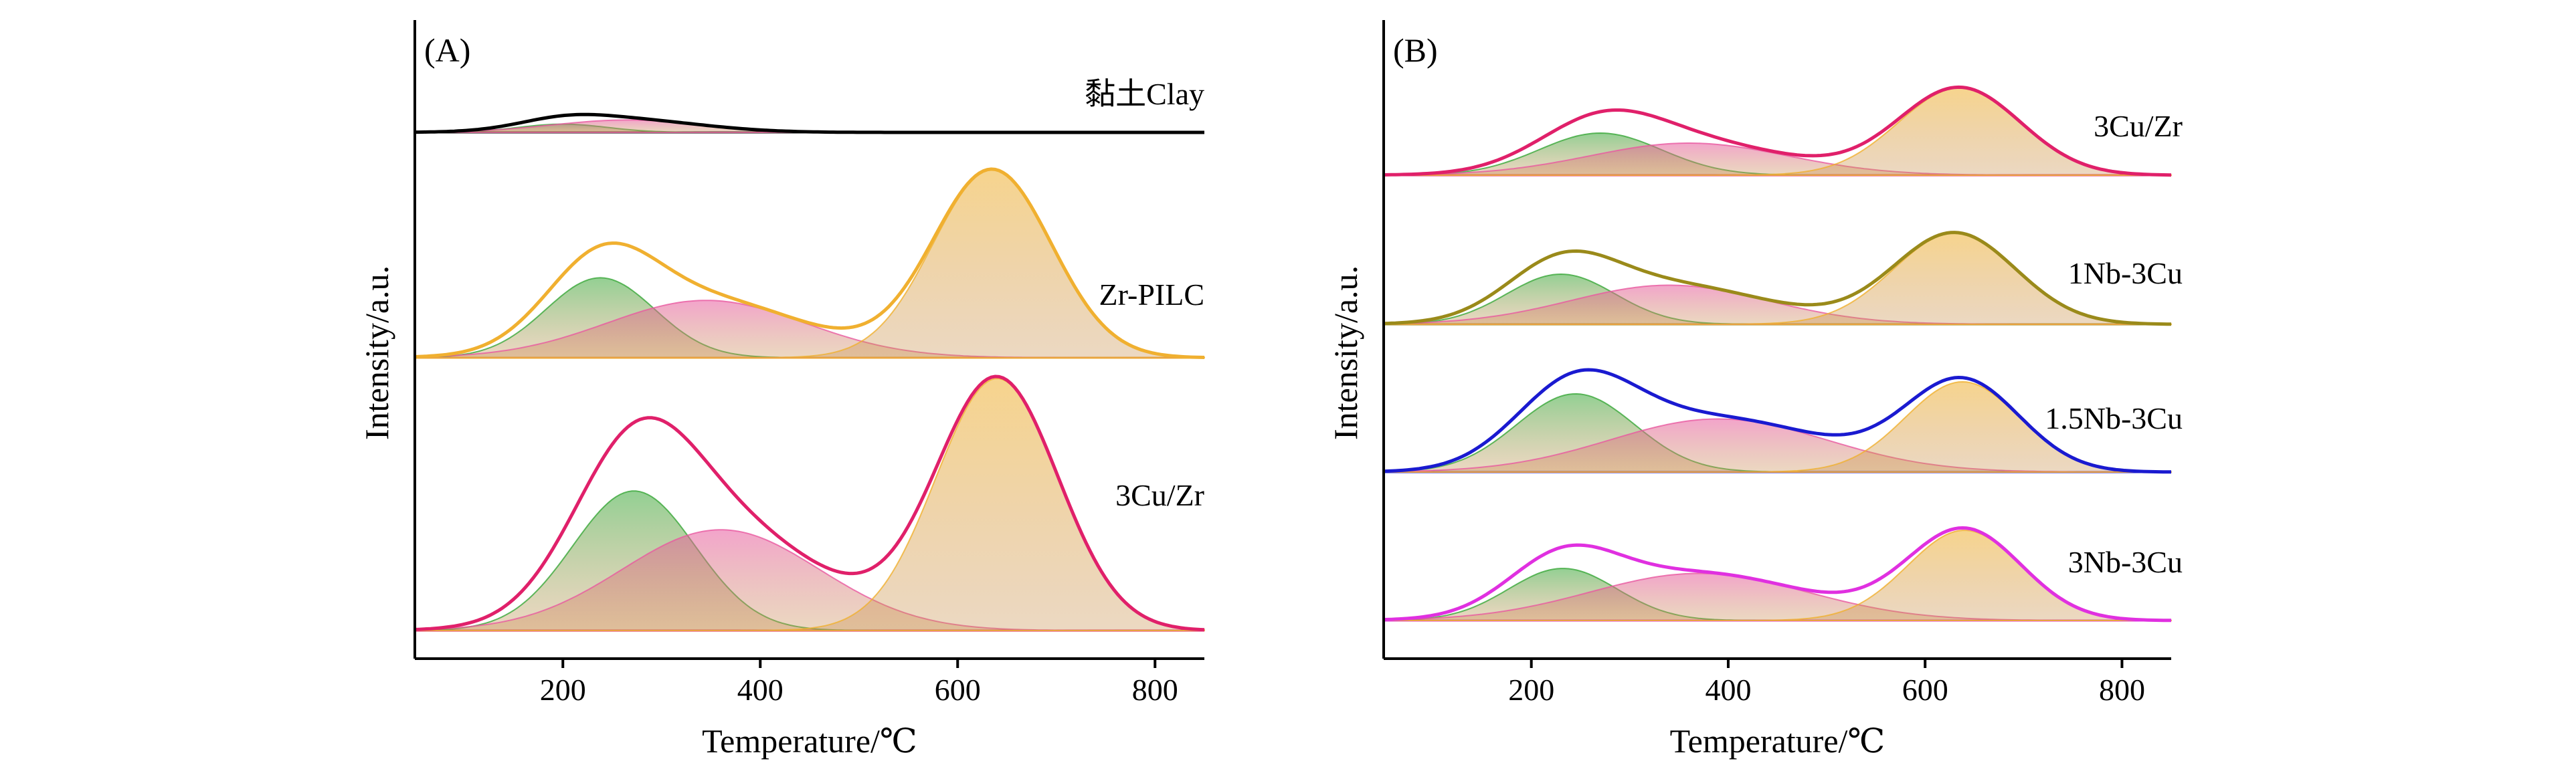  I want to click on sample-0: 黏土Clay, so click(809, 105).